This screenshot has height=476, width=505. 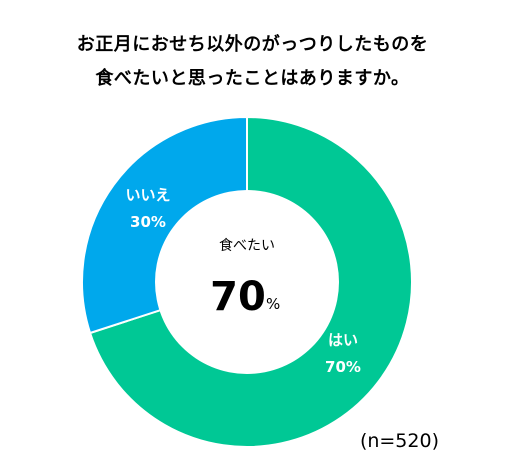 I want to click on slice-value-yes: 70%, so click(x=343, y=367).